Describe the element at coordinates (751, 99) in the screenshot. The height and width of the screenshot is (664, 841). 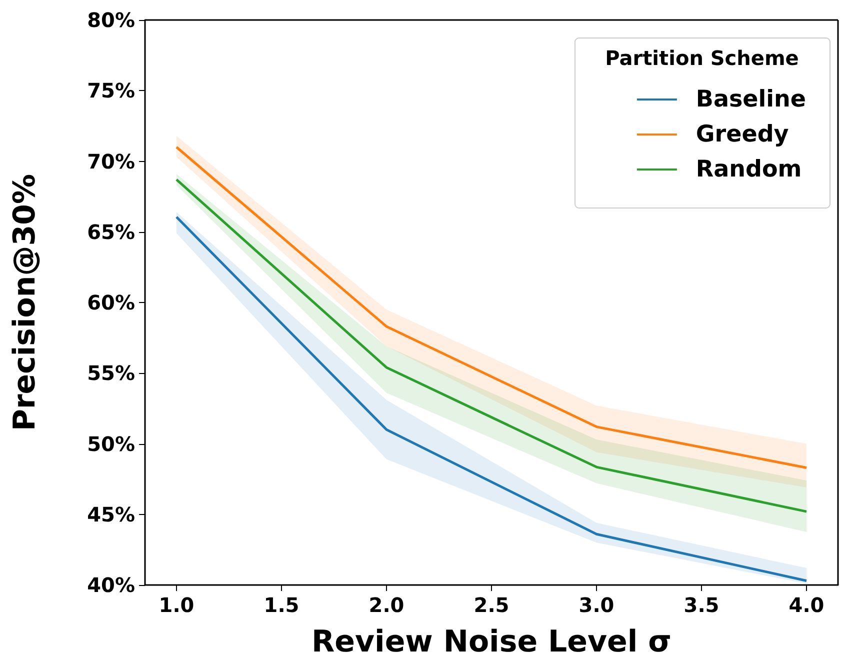
I see `legend-label: Baseline` at that location.